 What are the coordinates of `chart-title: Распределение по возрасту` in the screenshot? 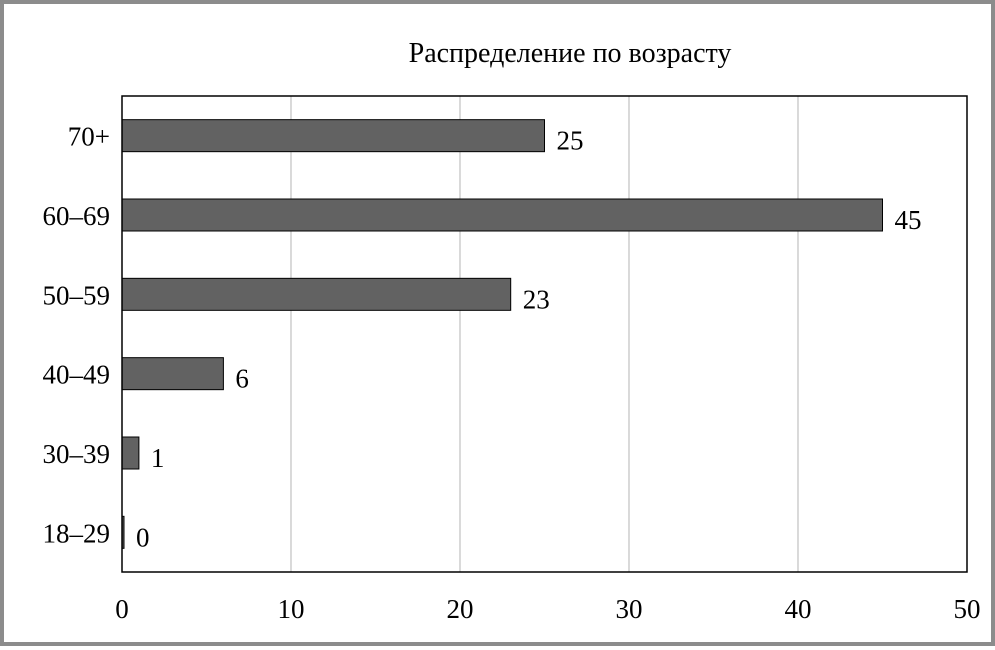 It's located at (570, 53).